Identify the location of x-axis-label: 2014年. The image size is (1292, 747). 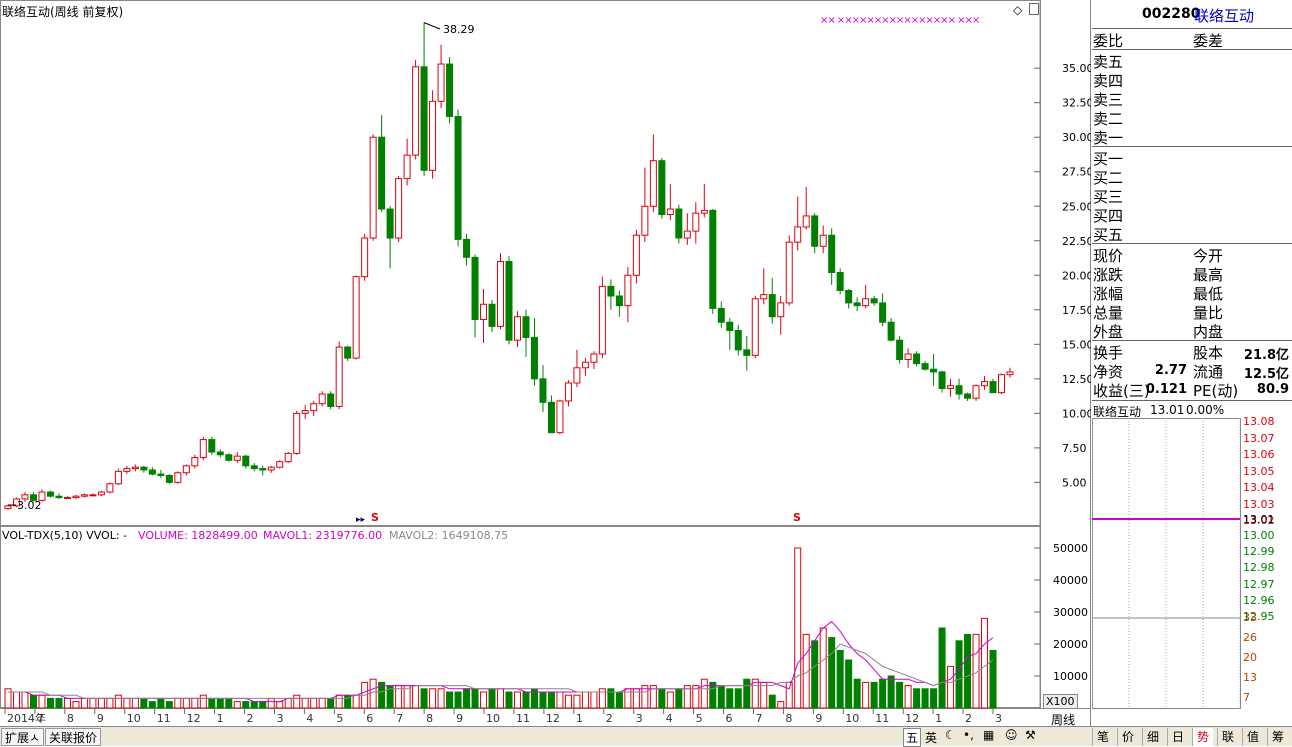
(26, 718).